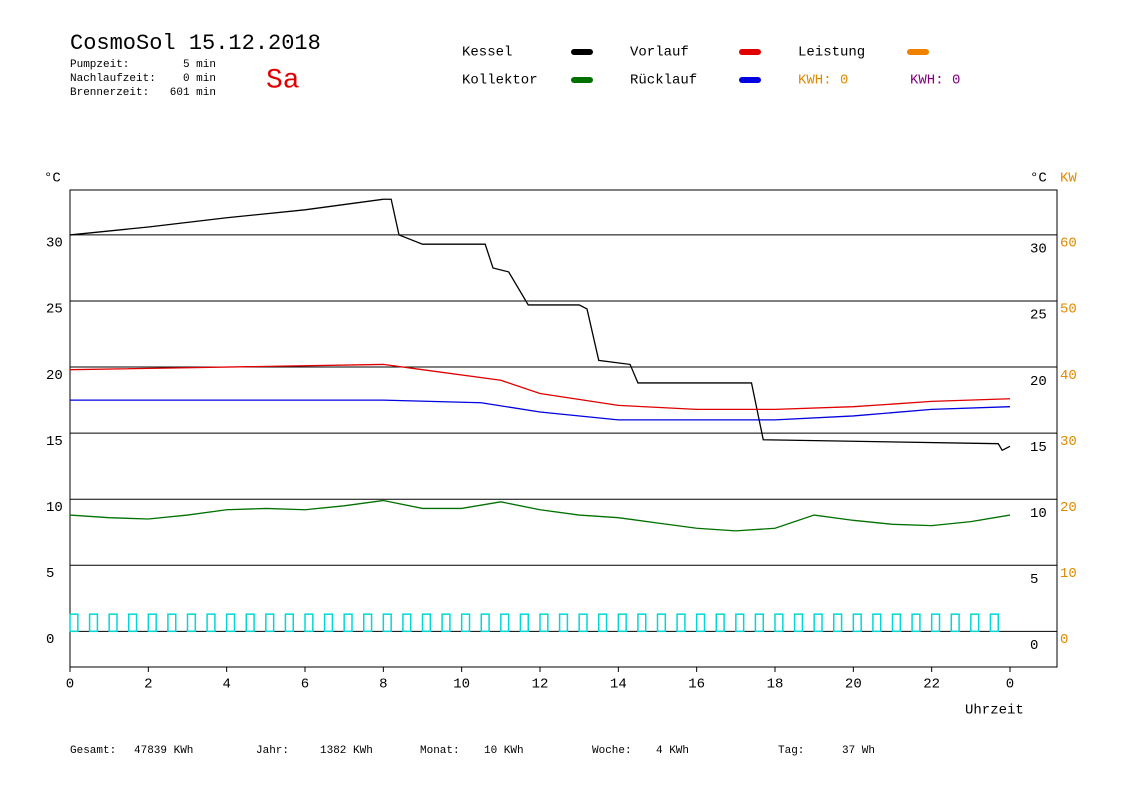 The height and width of the screenshot is (812, 1148). I want to click on x-tick-label: 2, so click(148, 685).